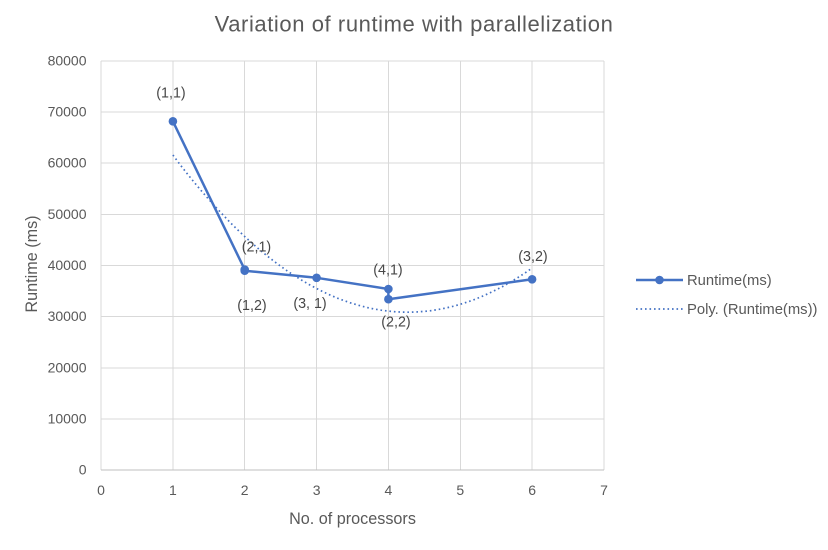  Describe the element at coordinates (67, 419) in the screenshot. I see `svg-text: 10000` at that location.